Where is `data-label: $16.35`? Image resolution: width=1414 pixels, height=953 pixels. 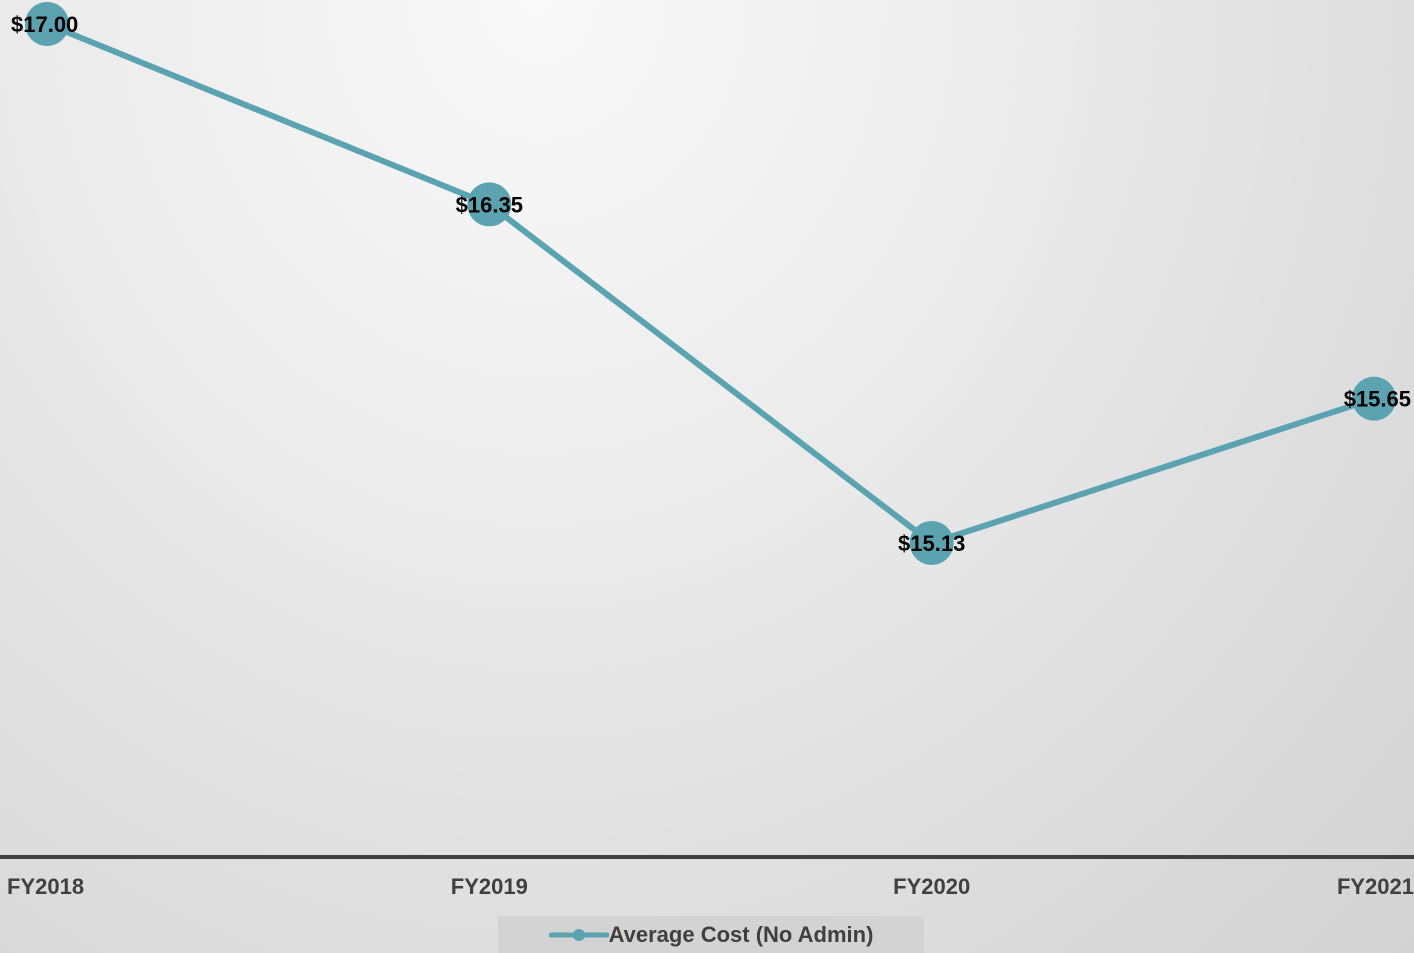 data-label: $16.35 is located at coordinates (489, 204).